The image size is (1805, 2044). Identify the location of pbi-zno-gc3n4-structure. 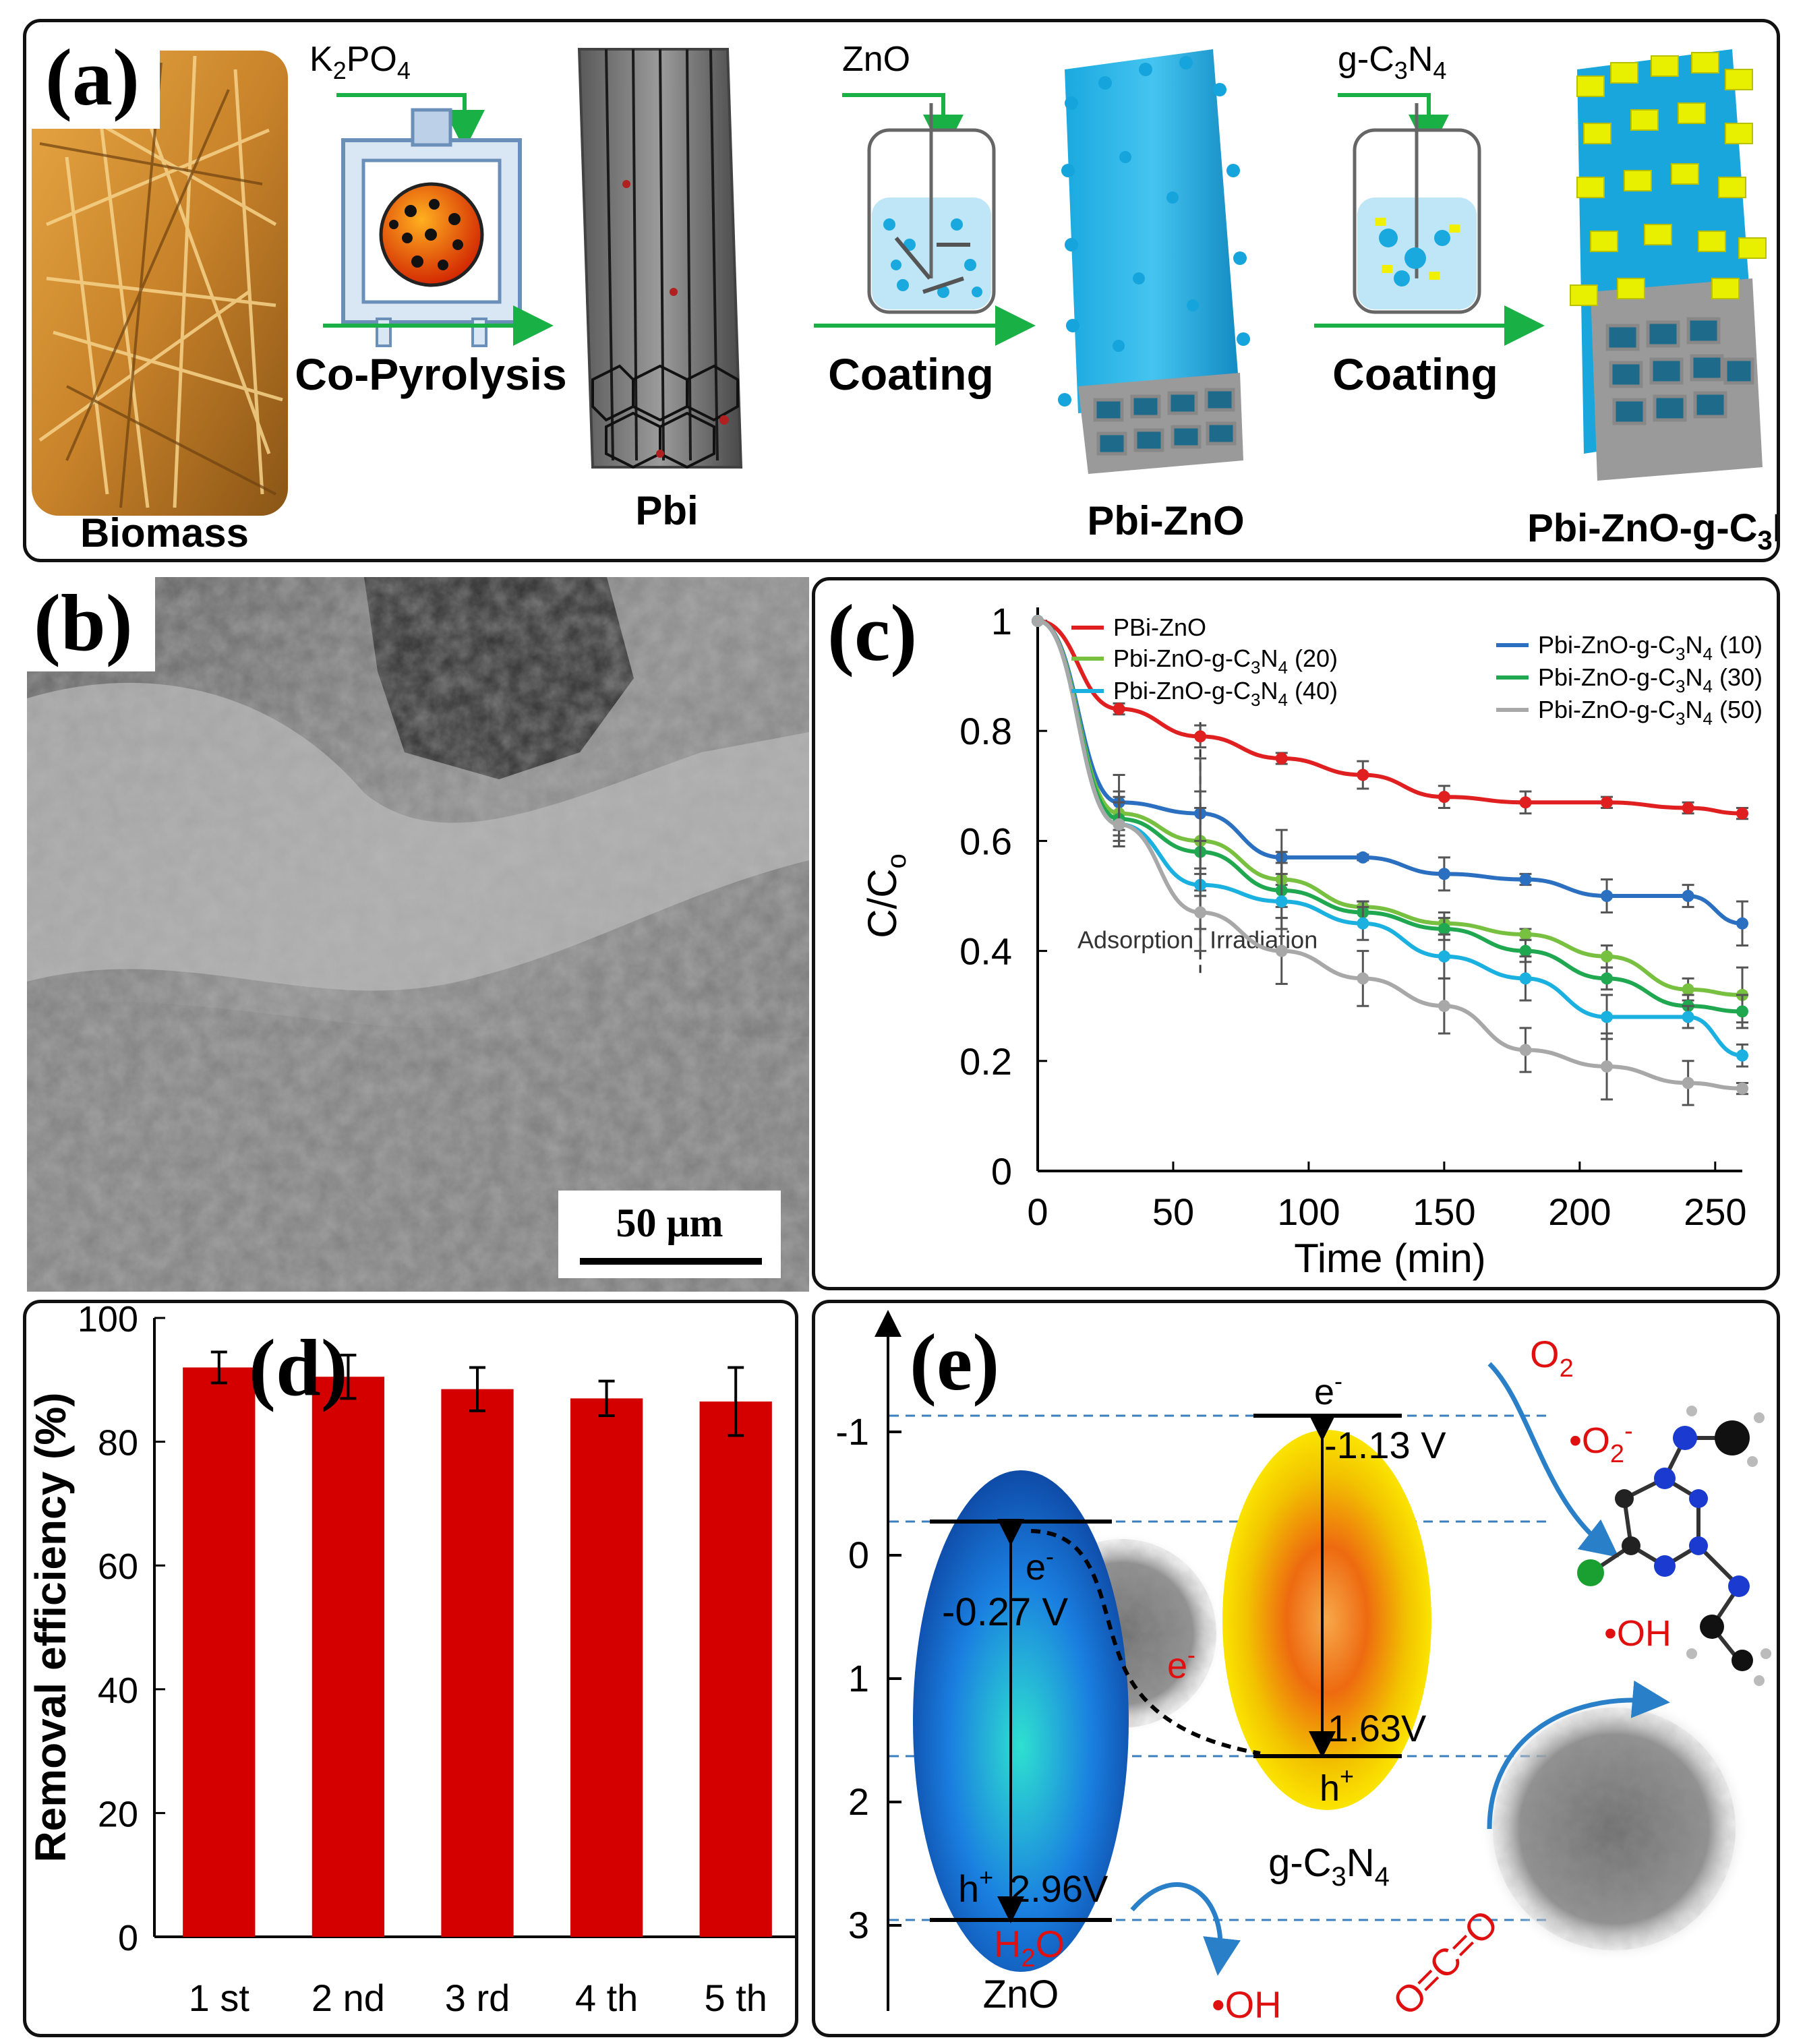
(1669, 265).